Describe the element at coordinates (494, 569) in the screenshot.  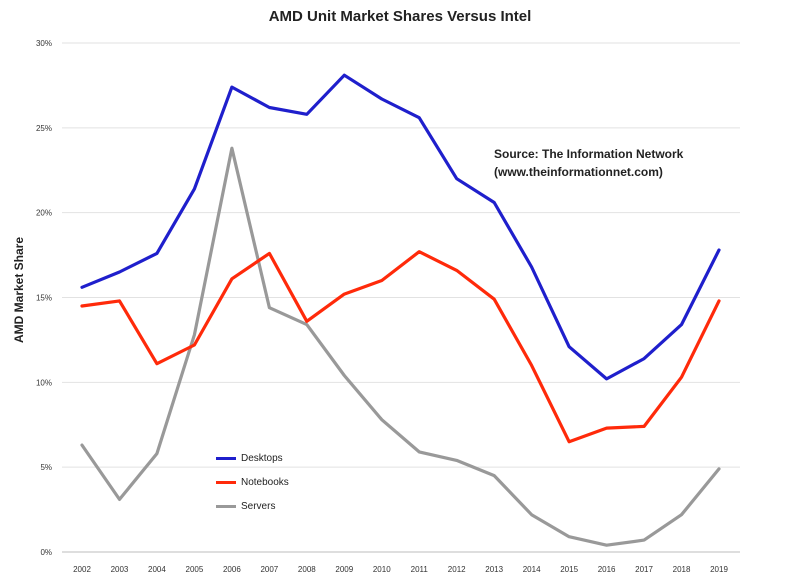
I see `x-tick-label: 2013` at that location.